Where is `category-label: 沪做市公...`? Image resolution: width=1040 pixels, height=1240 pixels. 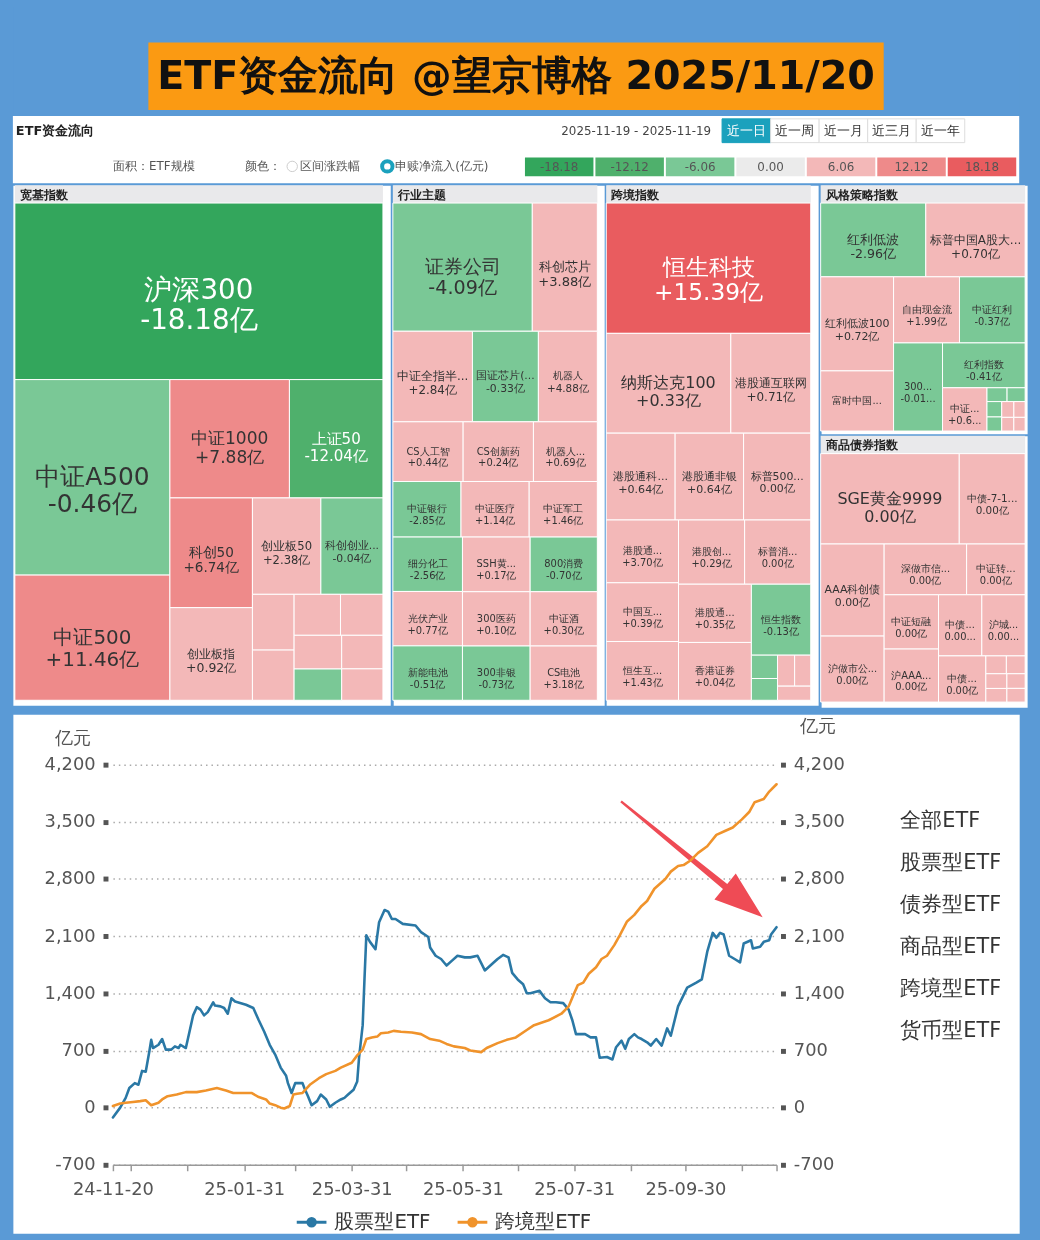
category-label: 沪做市公... is located at coordinates (852, 669).